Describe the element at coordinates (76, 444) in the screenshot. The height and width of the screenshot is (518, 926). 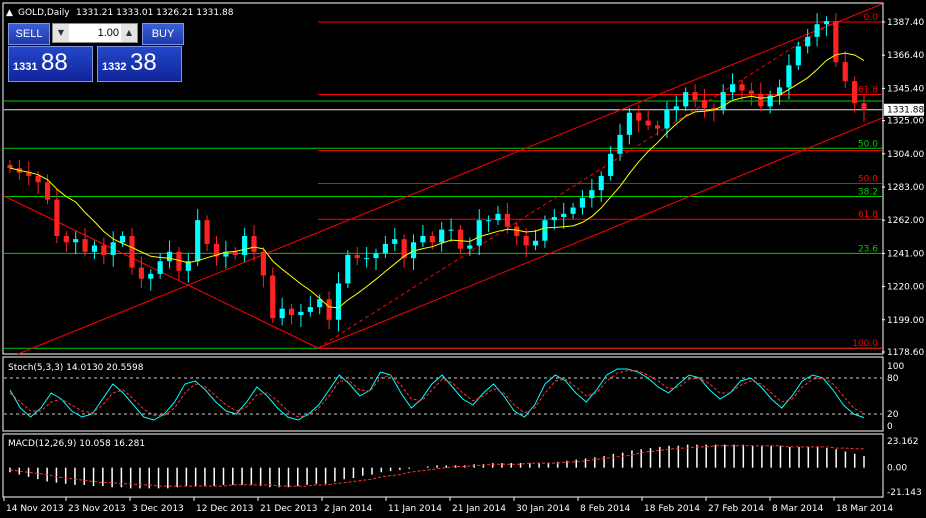
I see `macd-title: MACD(12,26,9) 10.058 16.281` at that location.